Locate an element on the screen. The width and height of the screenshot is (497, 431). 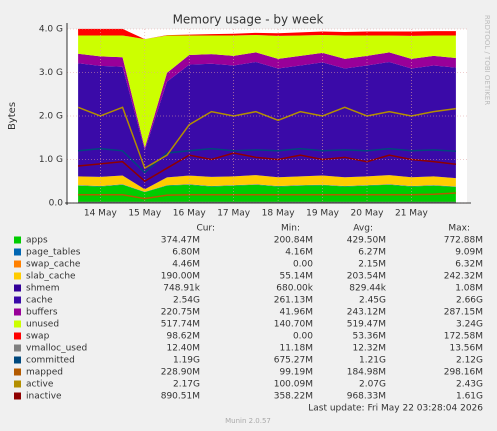
legend-header: Avg: is located at coordinates (363, 229).